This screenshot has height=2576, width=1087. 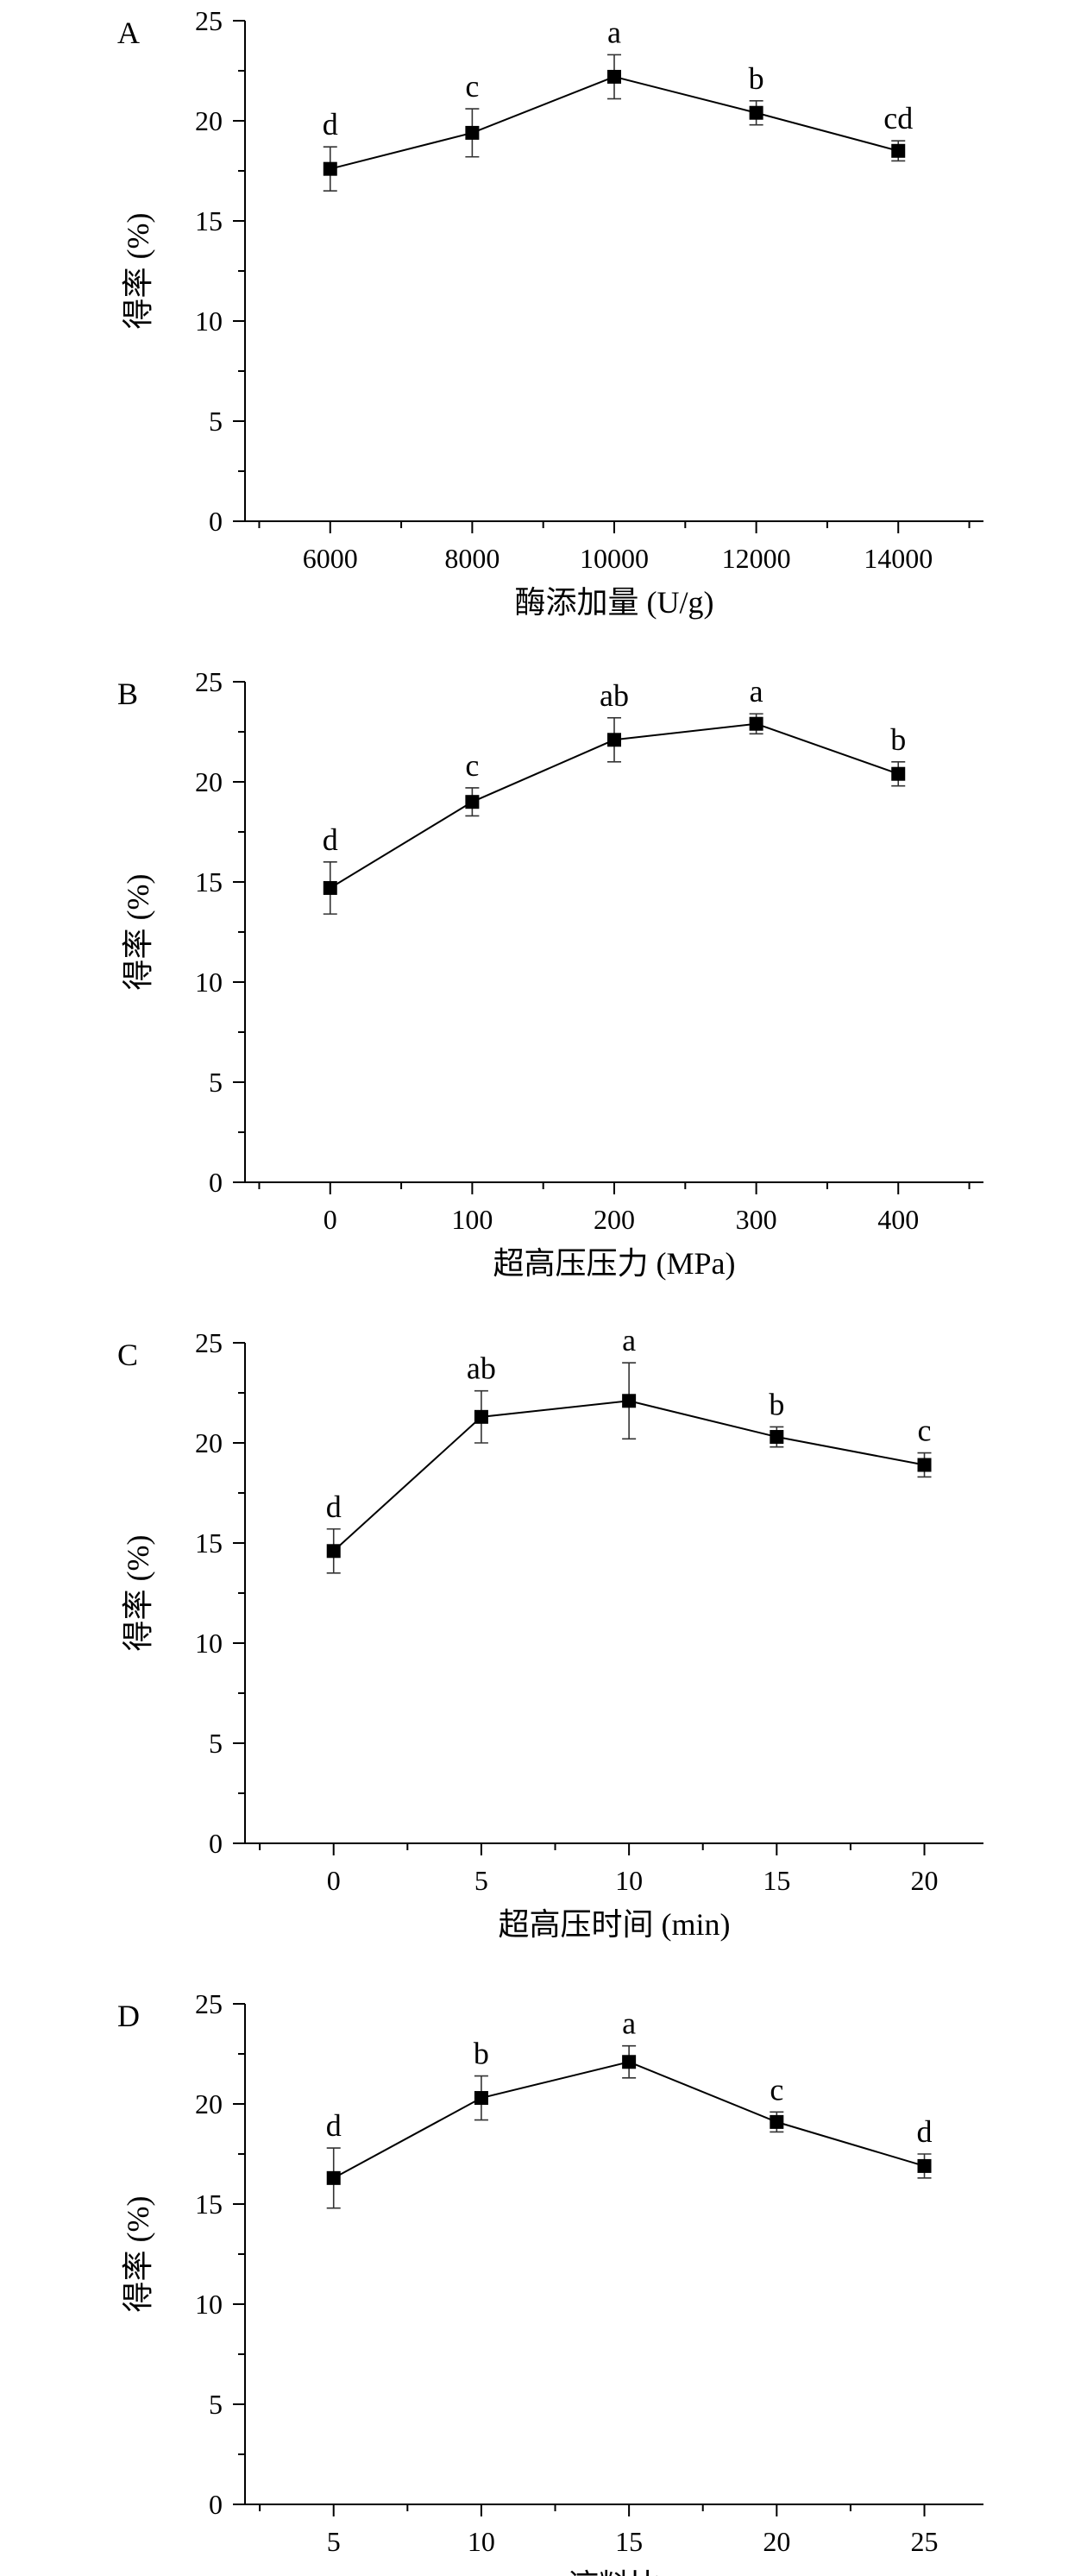 I want to click on x-tick-label: 25, so click(x=925, y=2542).